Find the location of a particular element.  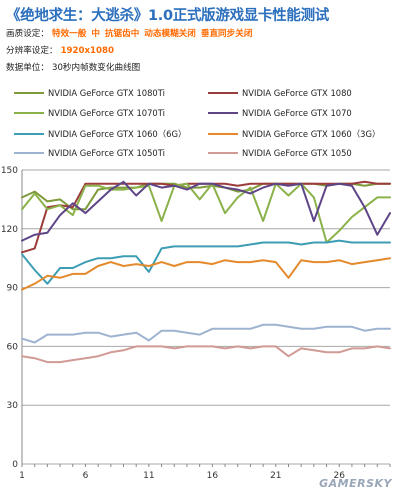

data-unit-label: 数据单位： is located at coordinates (27, 68).